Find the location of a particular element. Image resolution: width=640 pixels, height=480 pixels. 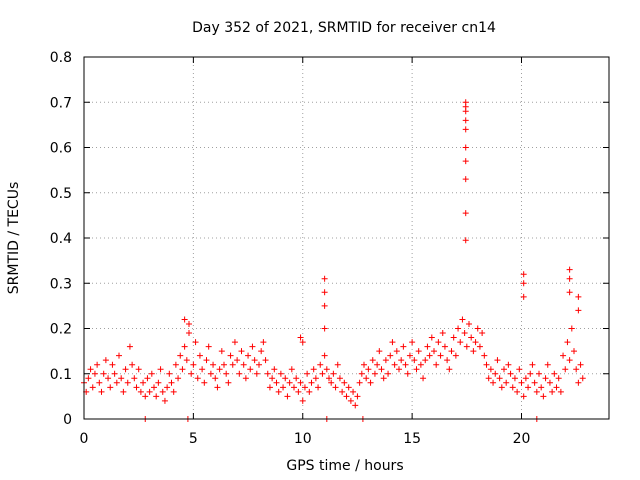

x-axis-label: GPS time / hours is located at coordinates (344, 466).